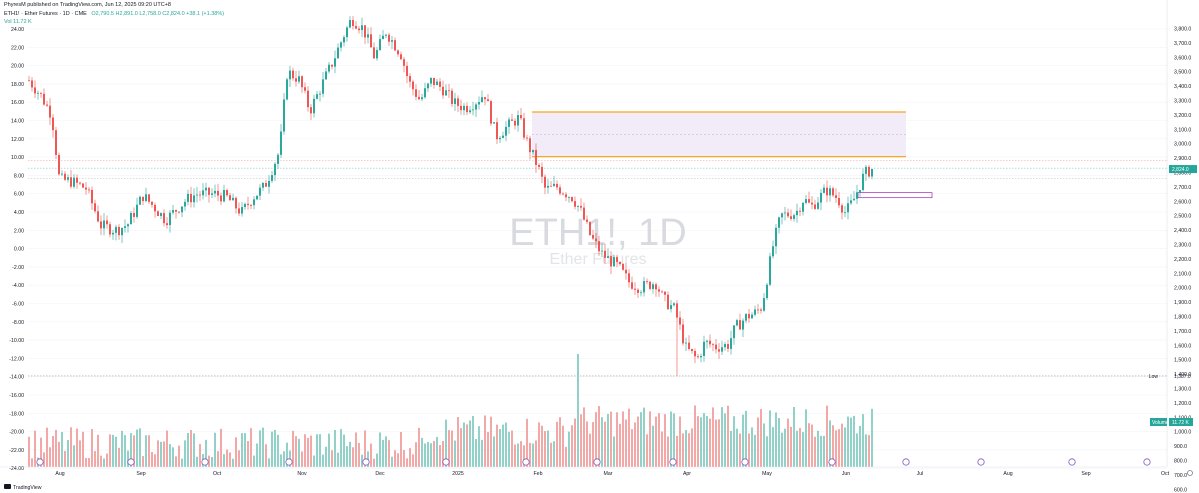 This screenshot has width=1199, height=493. What do you see at coordinates (18, 323) in the screenshot?
I see `left-axis-tick: -8.00` at bounding box center [18, 323].